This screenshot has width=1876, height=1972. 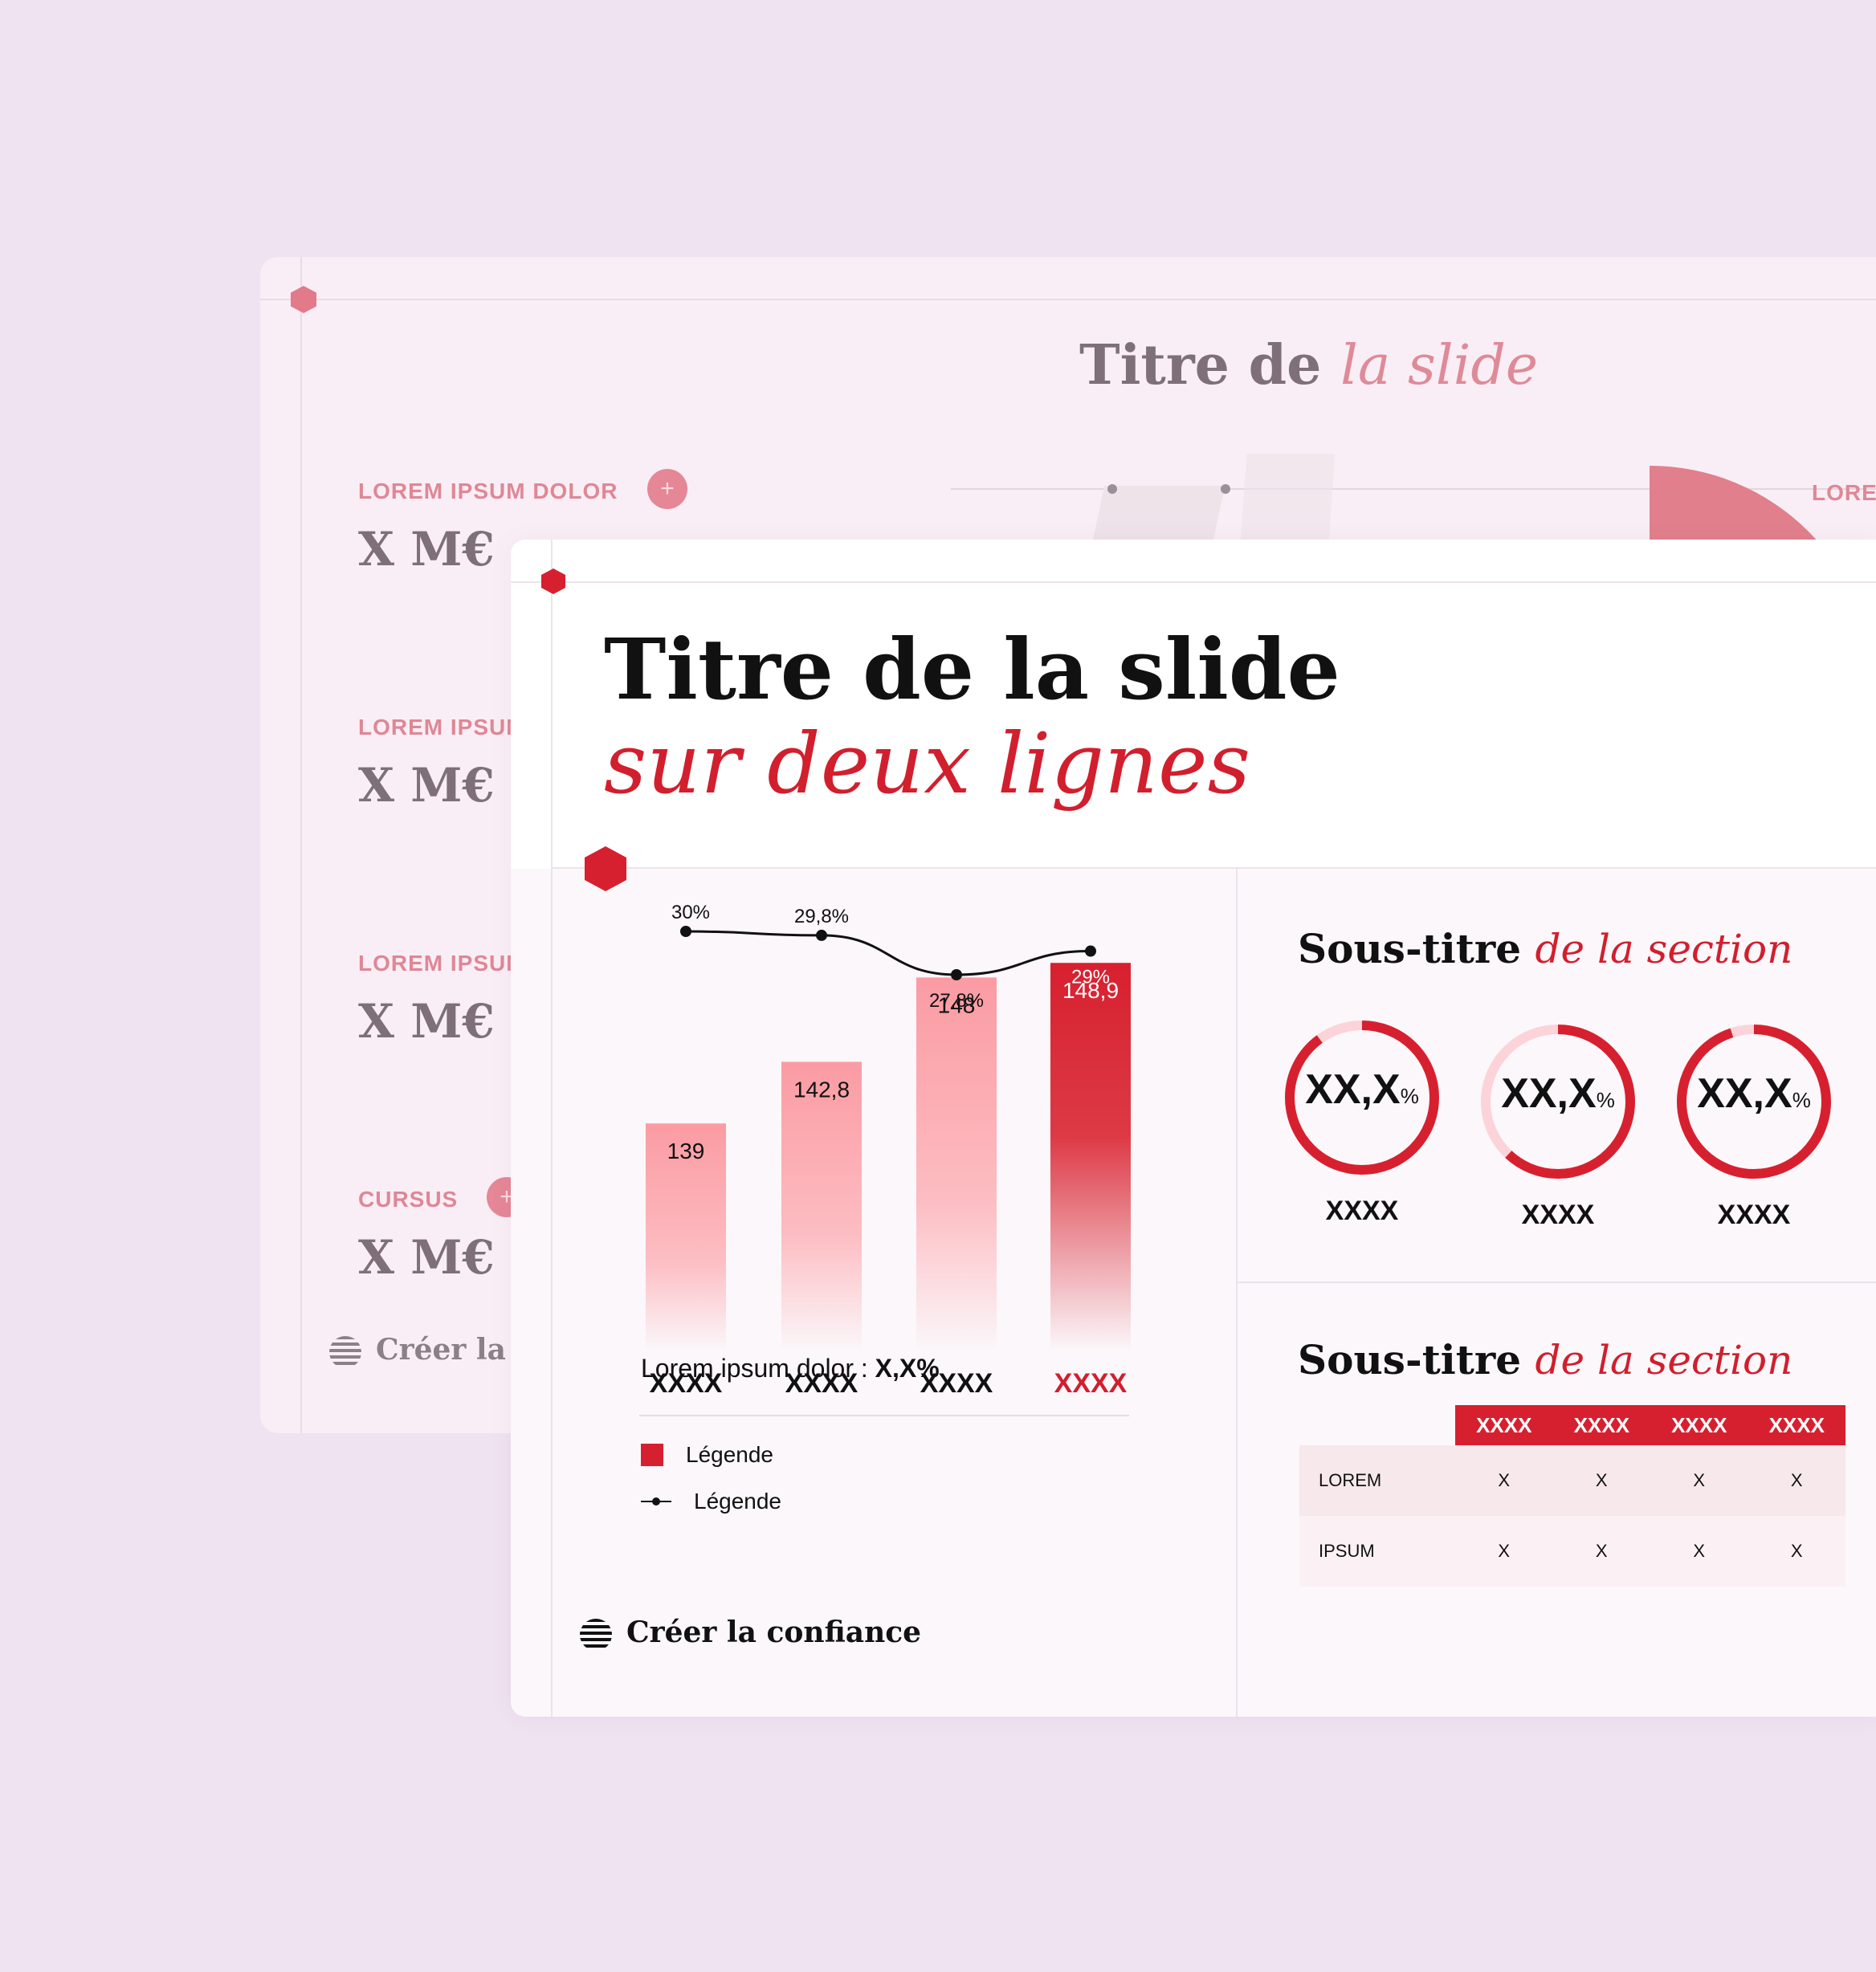 What do you see at coordinates (822, 1089) in the screenshot?
I see `bar-value-label: 142,8` at bounding box center [822, 1089].